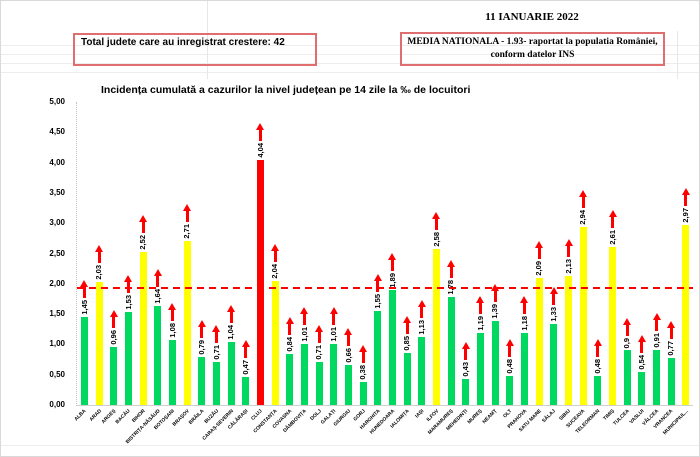  What do you see at coordinates (231, 332) in the screenshot?
I see `bar-value-label: 1,04` at bounding box center [231, 332].